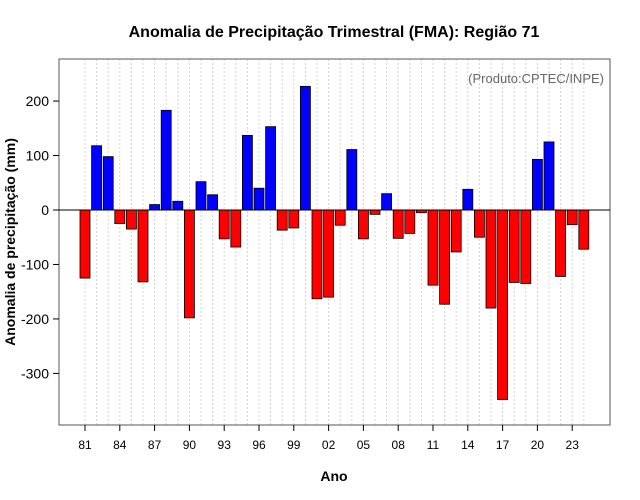 The width and height of the screenshot is (640, 500). Describe the element at coordinates (247, 172) in the screenshot. I see `bar-1995` at that location.